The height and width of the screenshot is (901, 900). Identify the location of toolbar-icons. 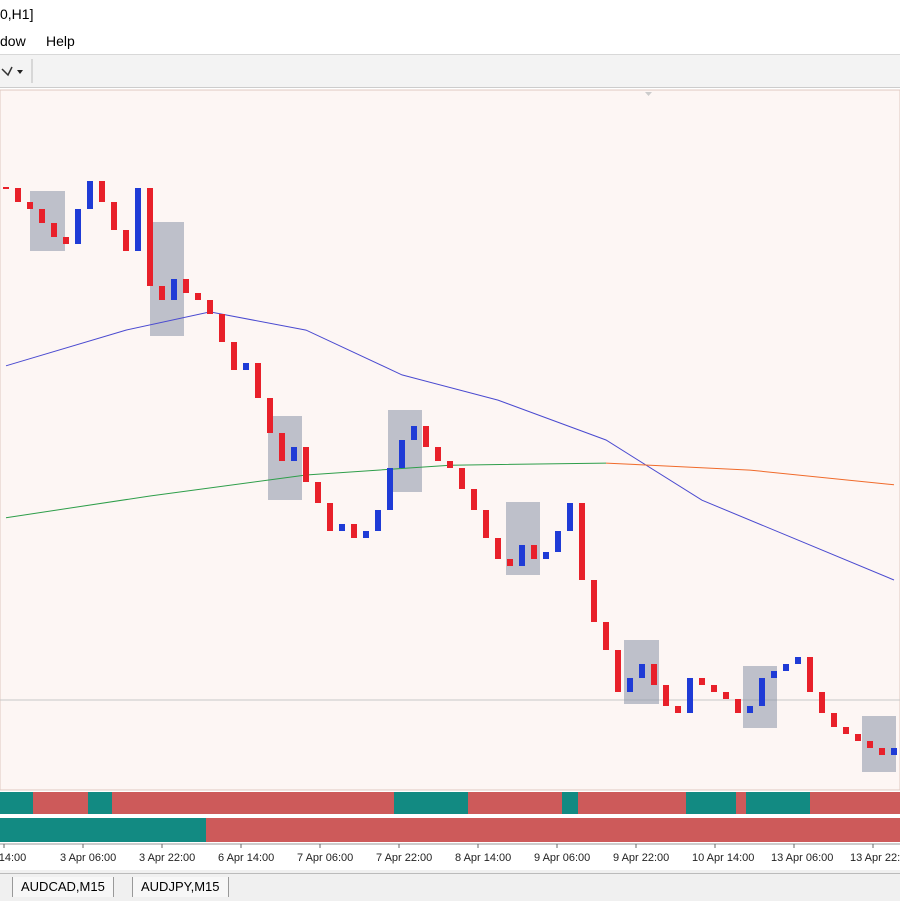
(20, 71).